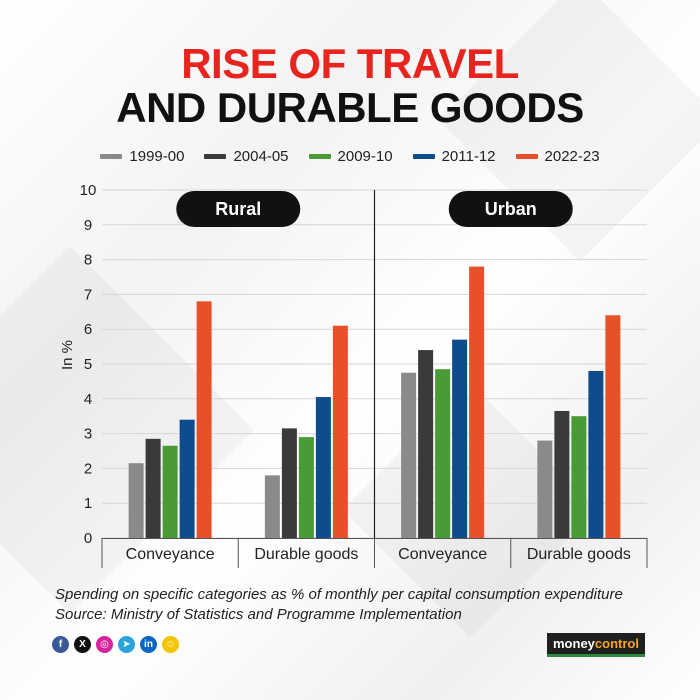  Describe the element at coordinates (82, 644) in the screenshot. I see `x-icon: X` at that location.